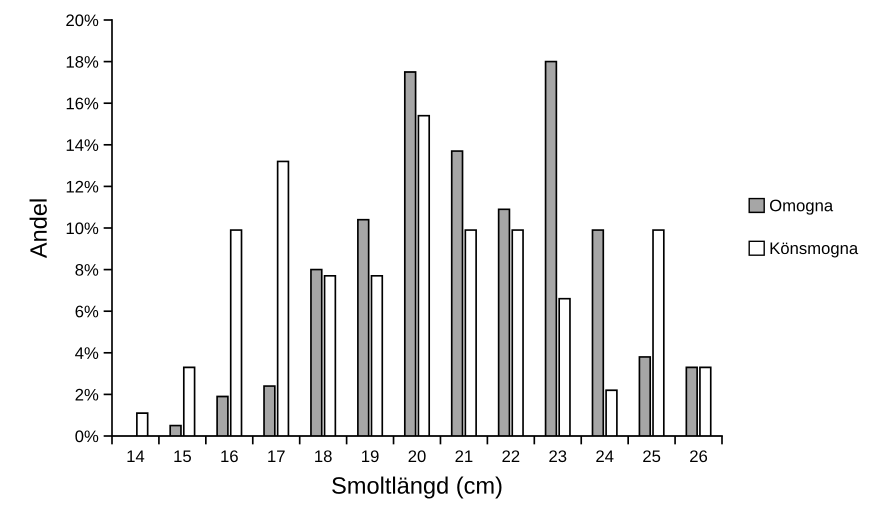 This screenshot has height=522, width=894. What do you see at coordinates (814, 250) in the screenshot?
I see `legend-label: Könsmogna` at bounding box center [814, 250].